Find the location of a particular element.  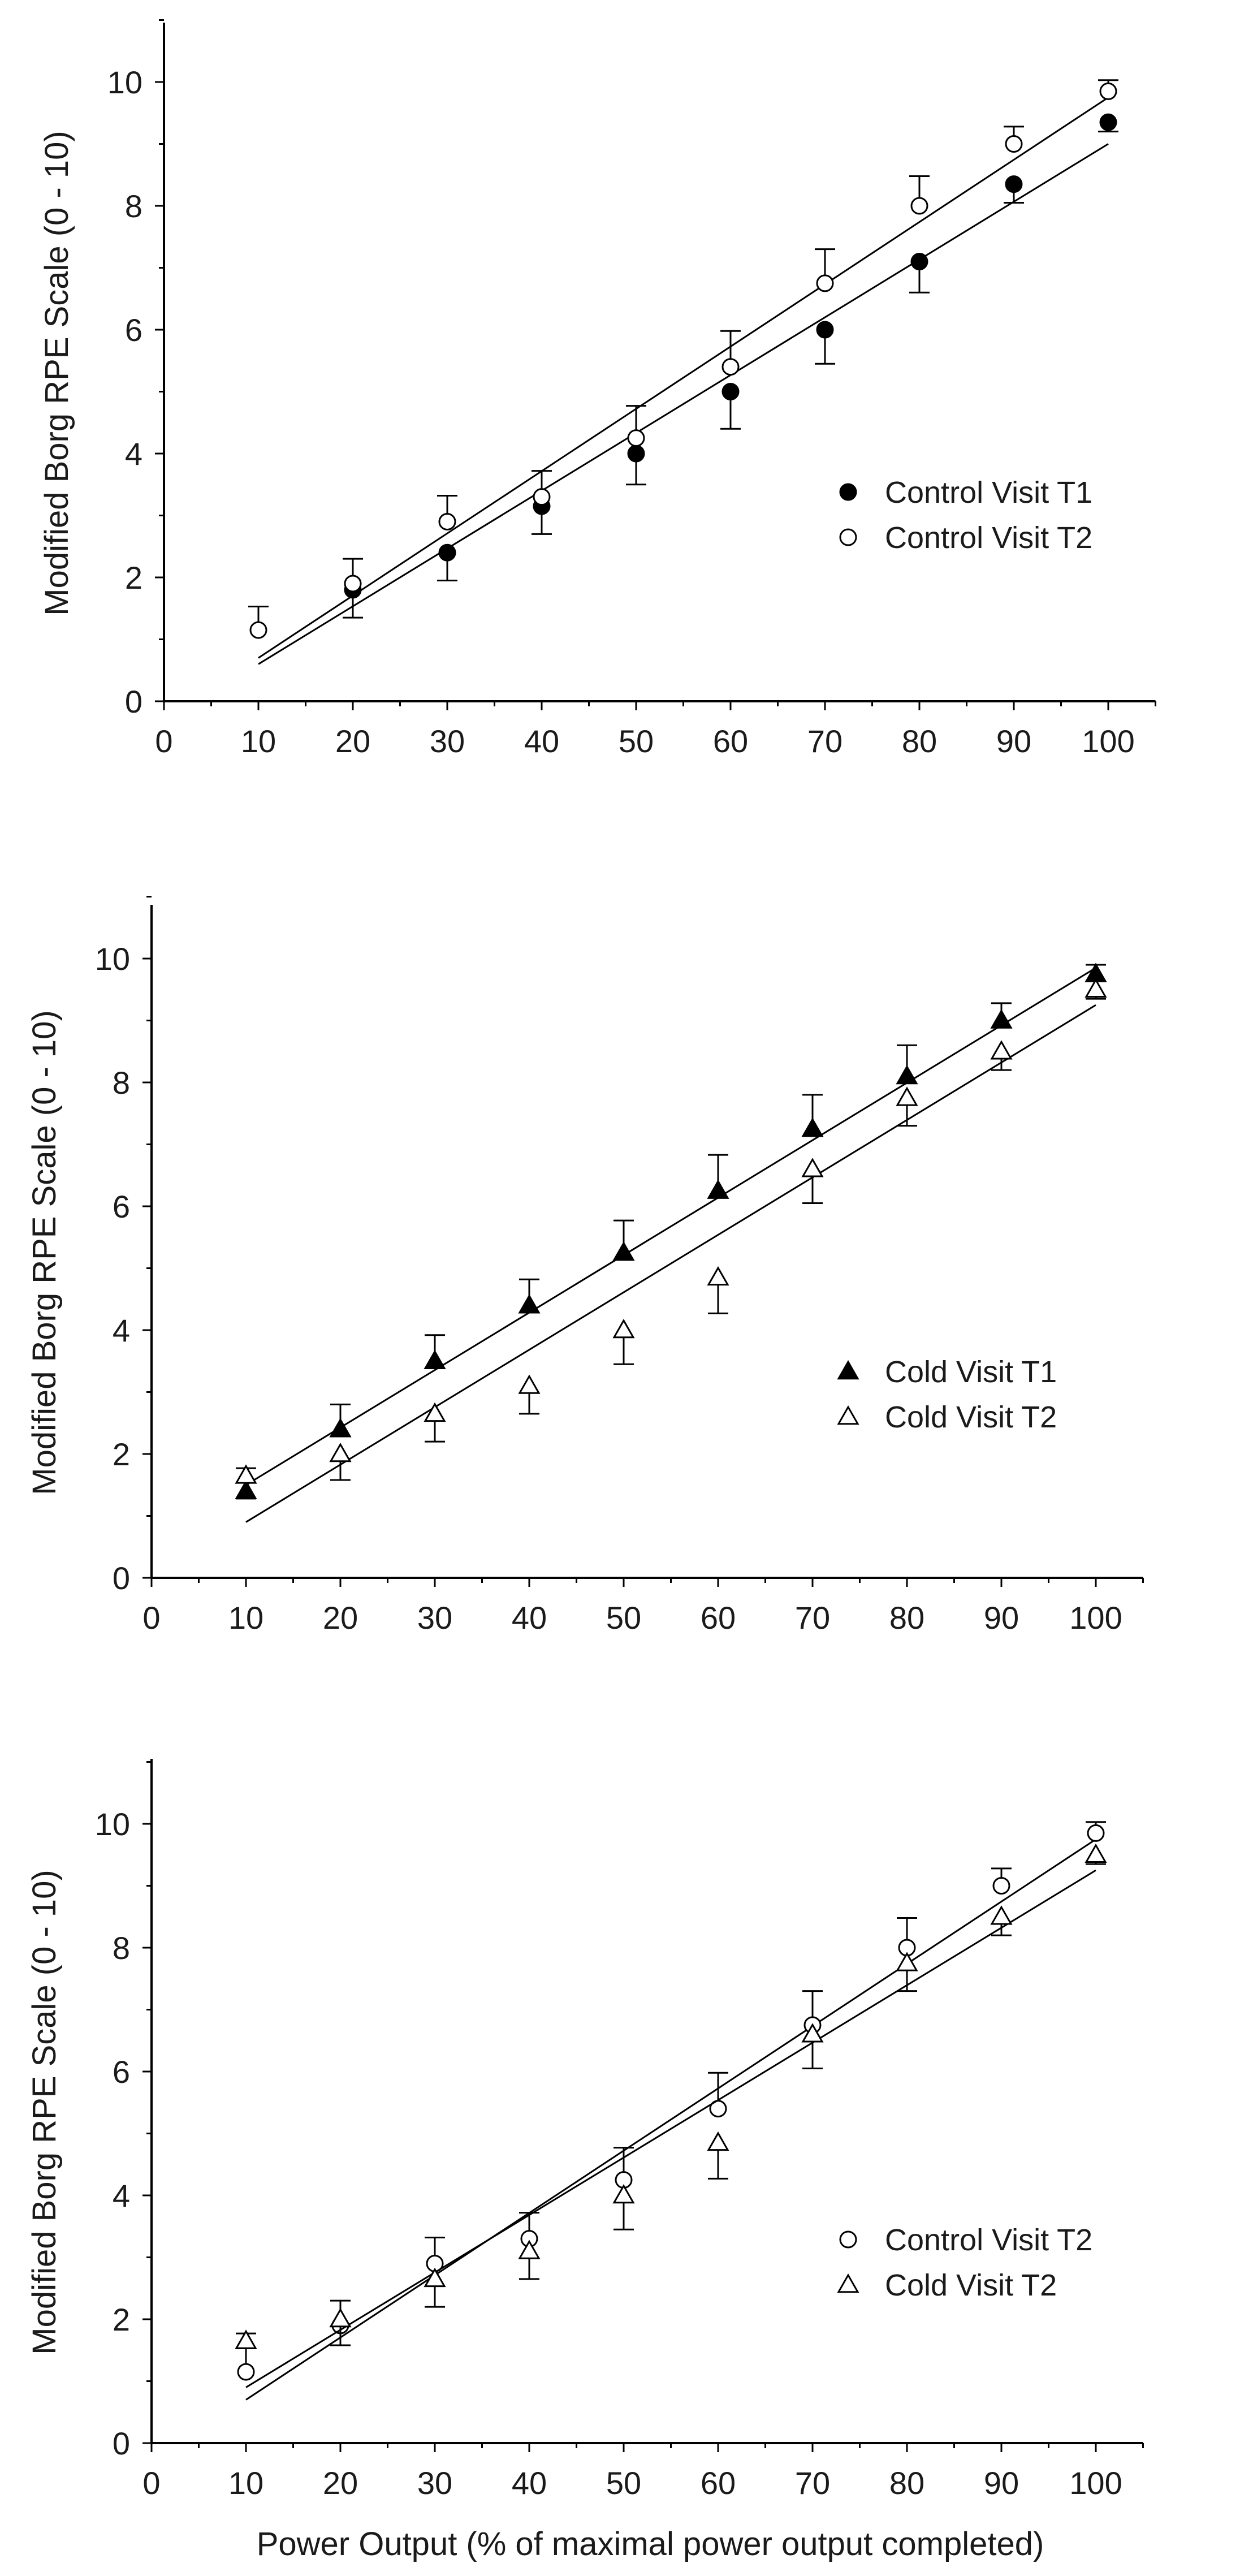

x-tick-label: 60 is located at coordinates (718, 1618).